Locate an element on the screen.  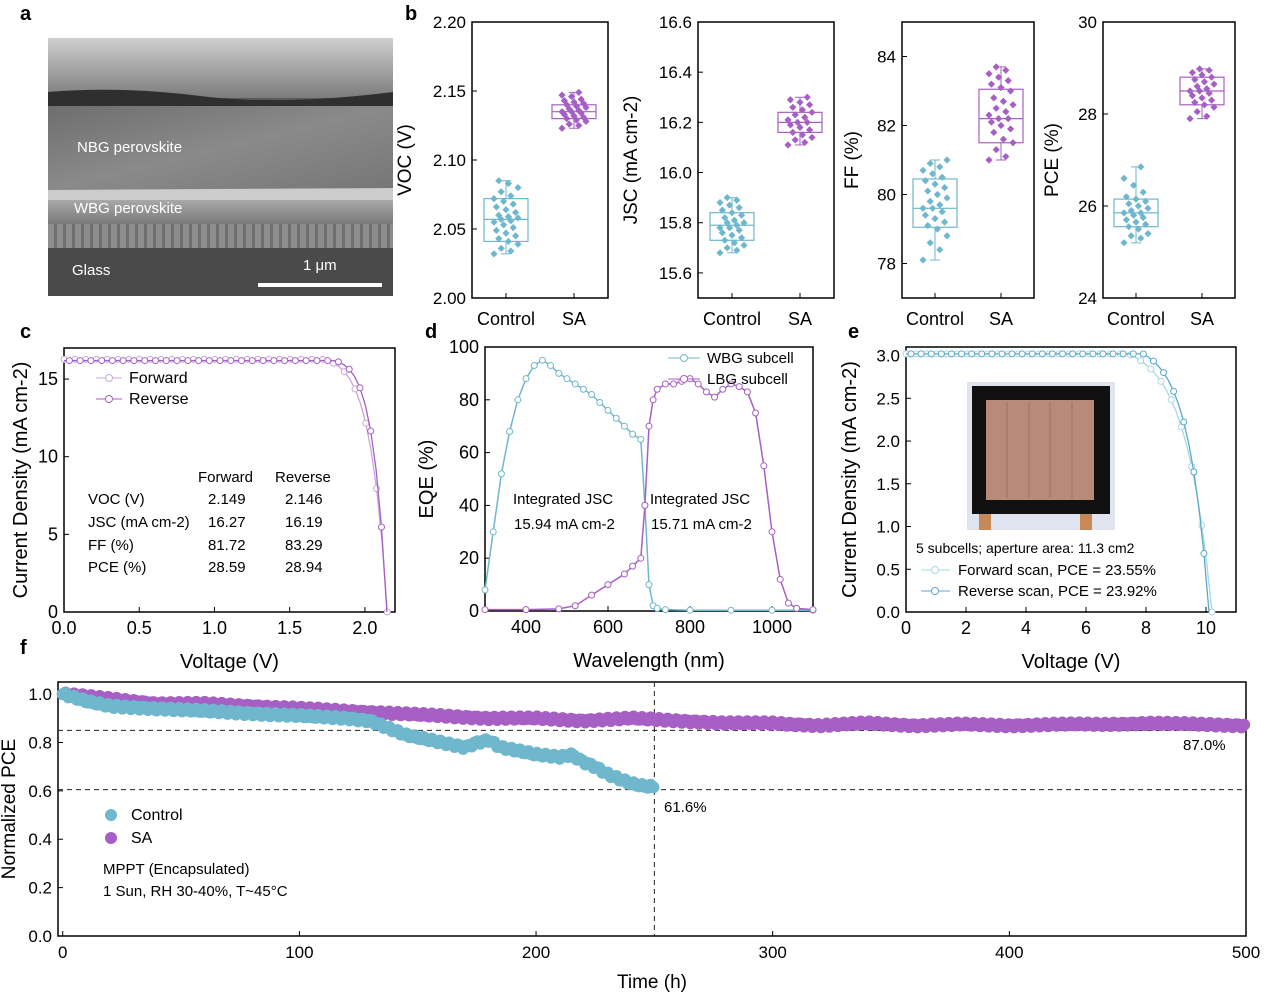
y-tick-label: 1.0 is located at coordinates (888, 527).